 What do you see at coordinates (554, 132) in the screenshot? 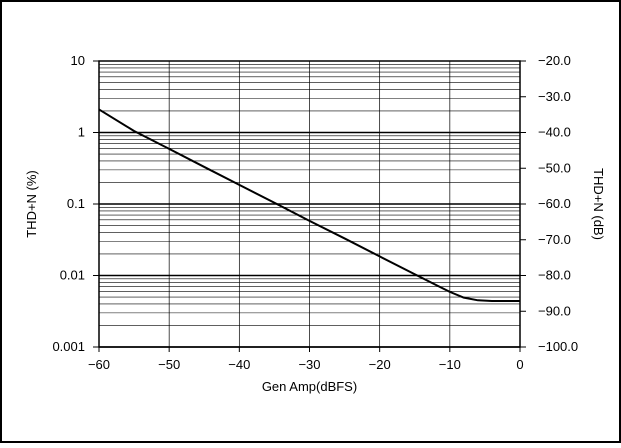
I see `y-right-tick-label: −40.0` at bounding box center [554, 132].